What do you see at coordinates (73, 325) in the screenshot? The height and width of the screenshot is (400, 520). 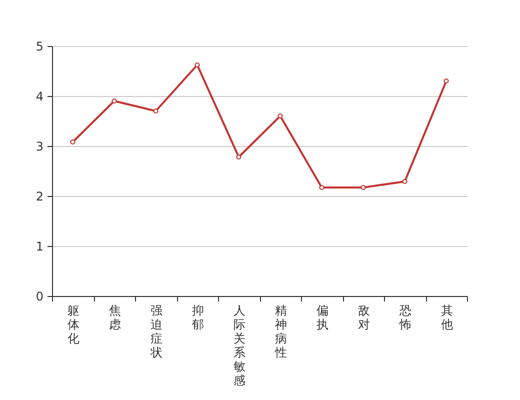 I see `x-tick-label: 躯体化` at bounding box center [73, 325].